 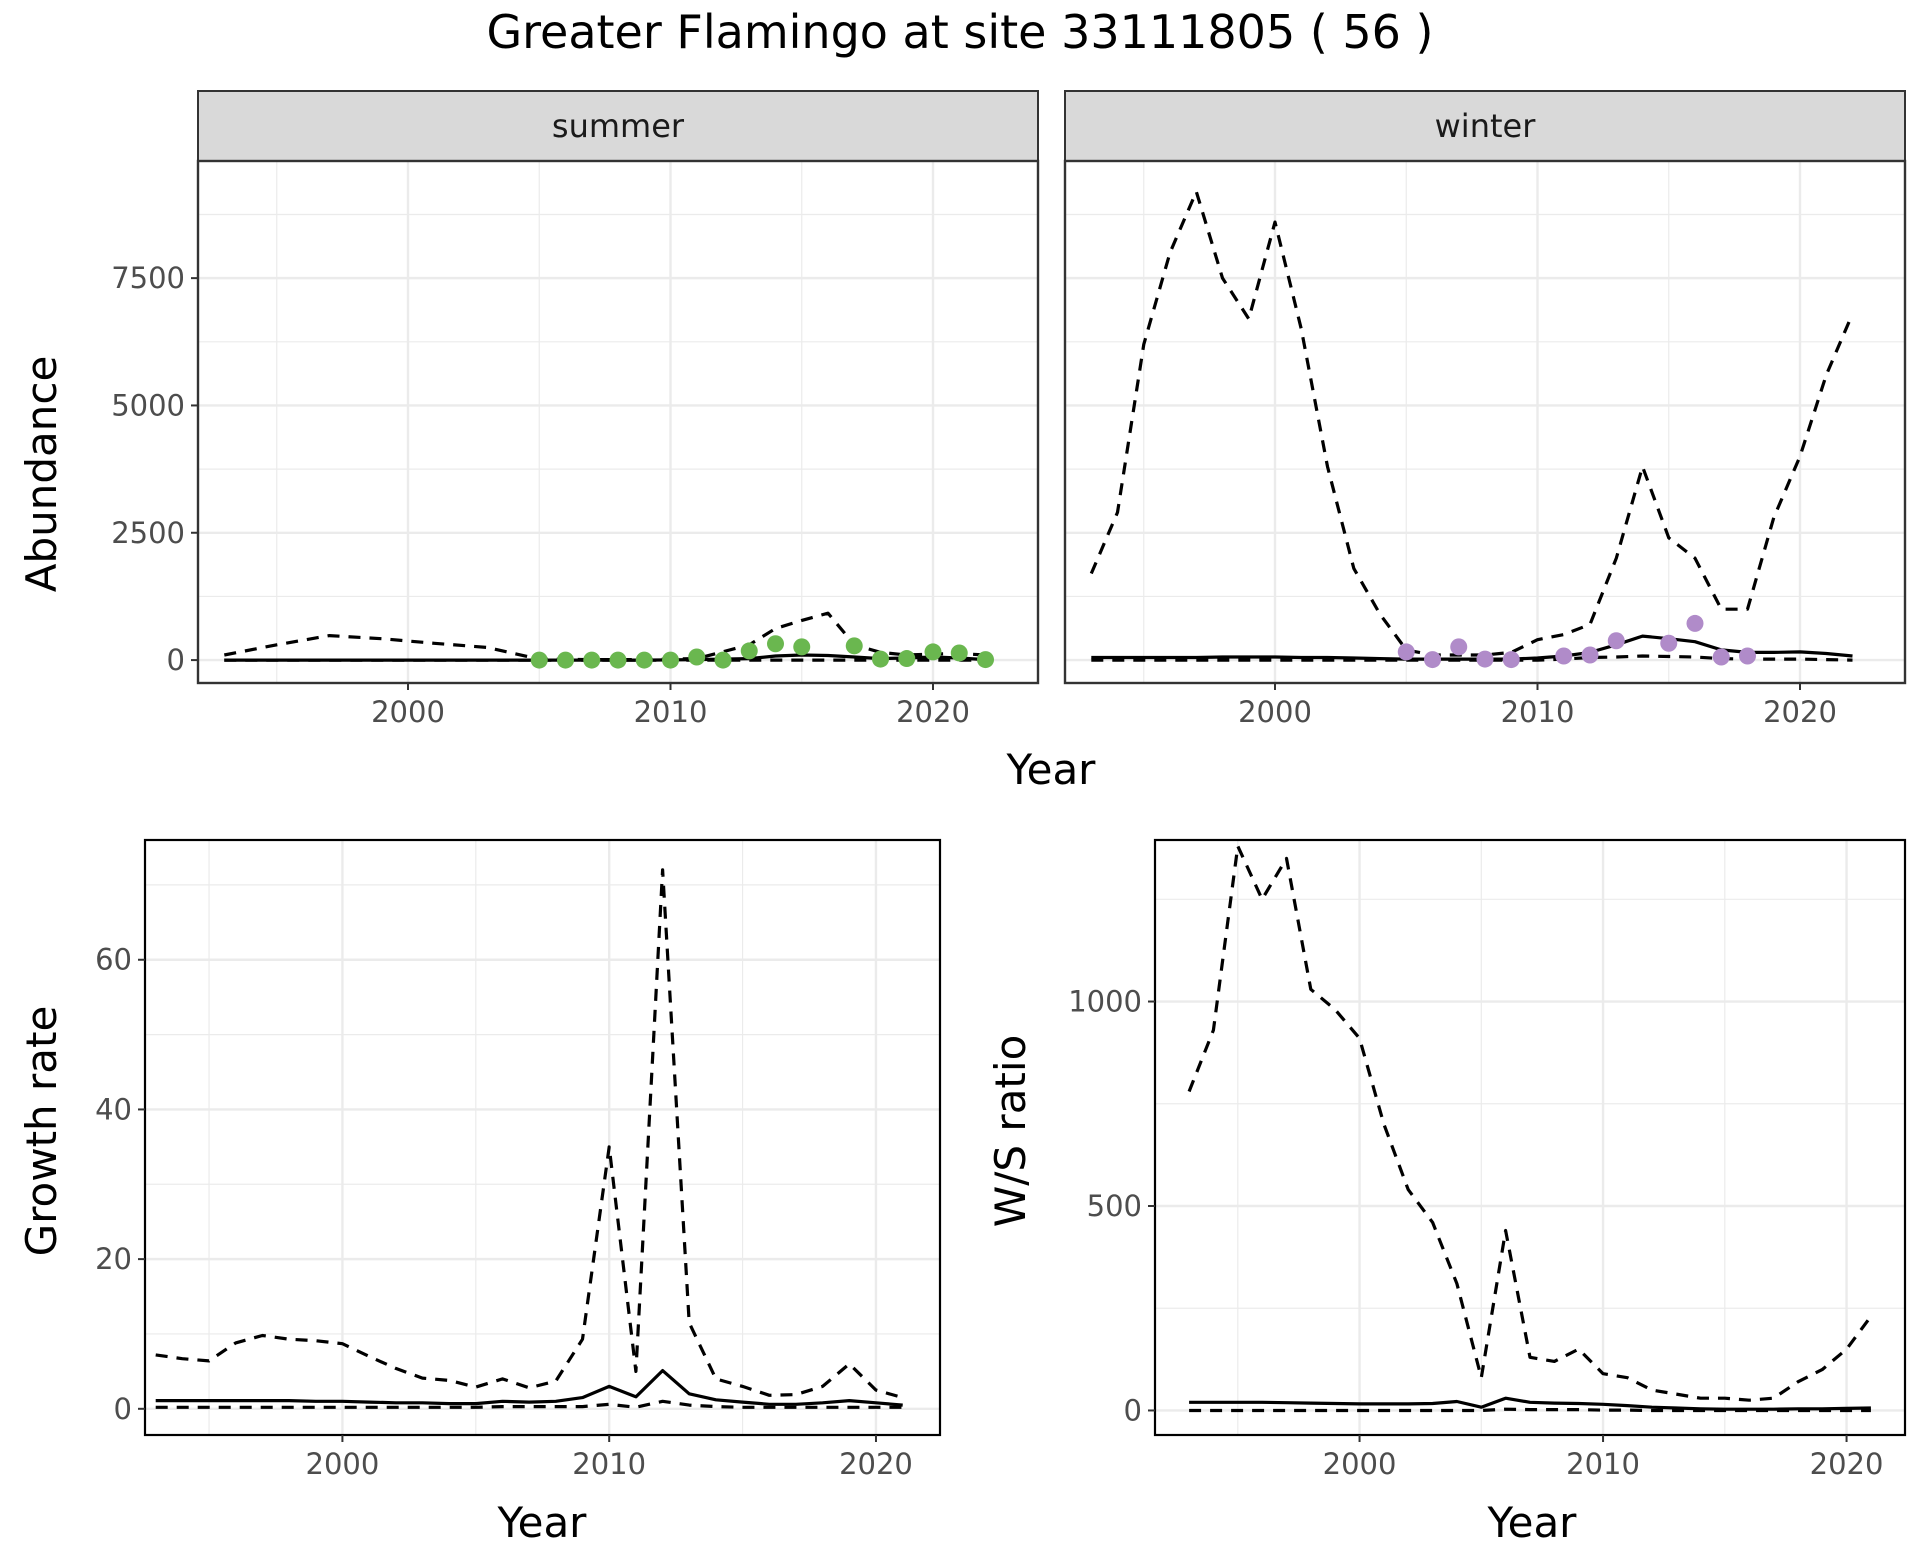 I want to click on y-tick-label: 60, so click(x=113, y=960).